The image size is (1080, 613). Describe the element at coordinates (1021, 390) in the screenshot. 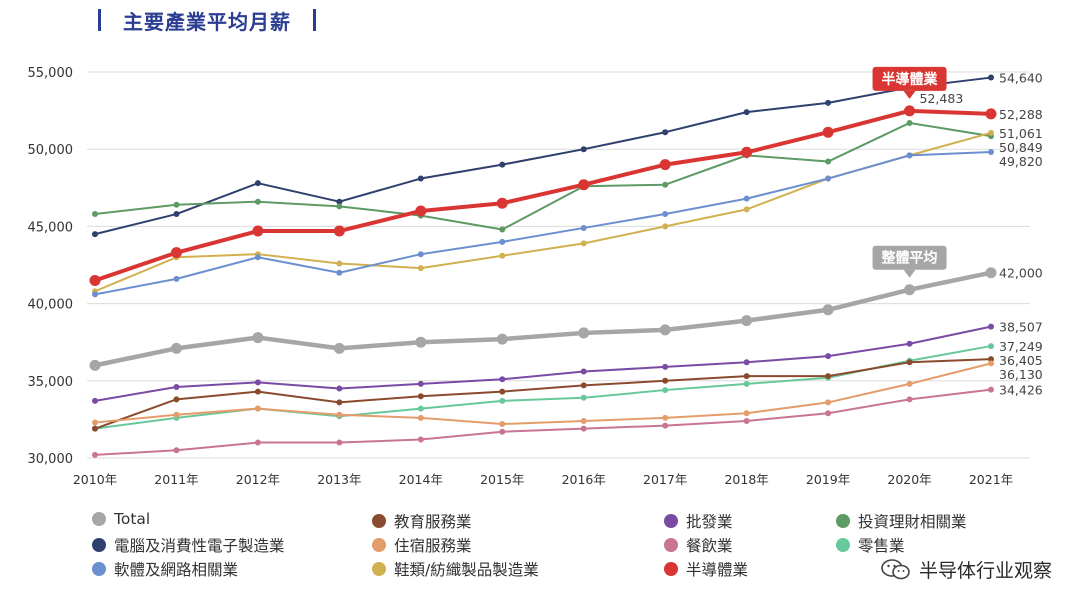

I see `end-value-label: 34,426` at that location.